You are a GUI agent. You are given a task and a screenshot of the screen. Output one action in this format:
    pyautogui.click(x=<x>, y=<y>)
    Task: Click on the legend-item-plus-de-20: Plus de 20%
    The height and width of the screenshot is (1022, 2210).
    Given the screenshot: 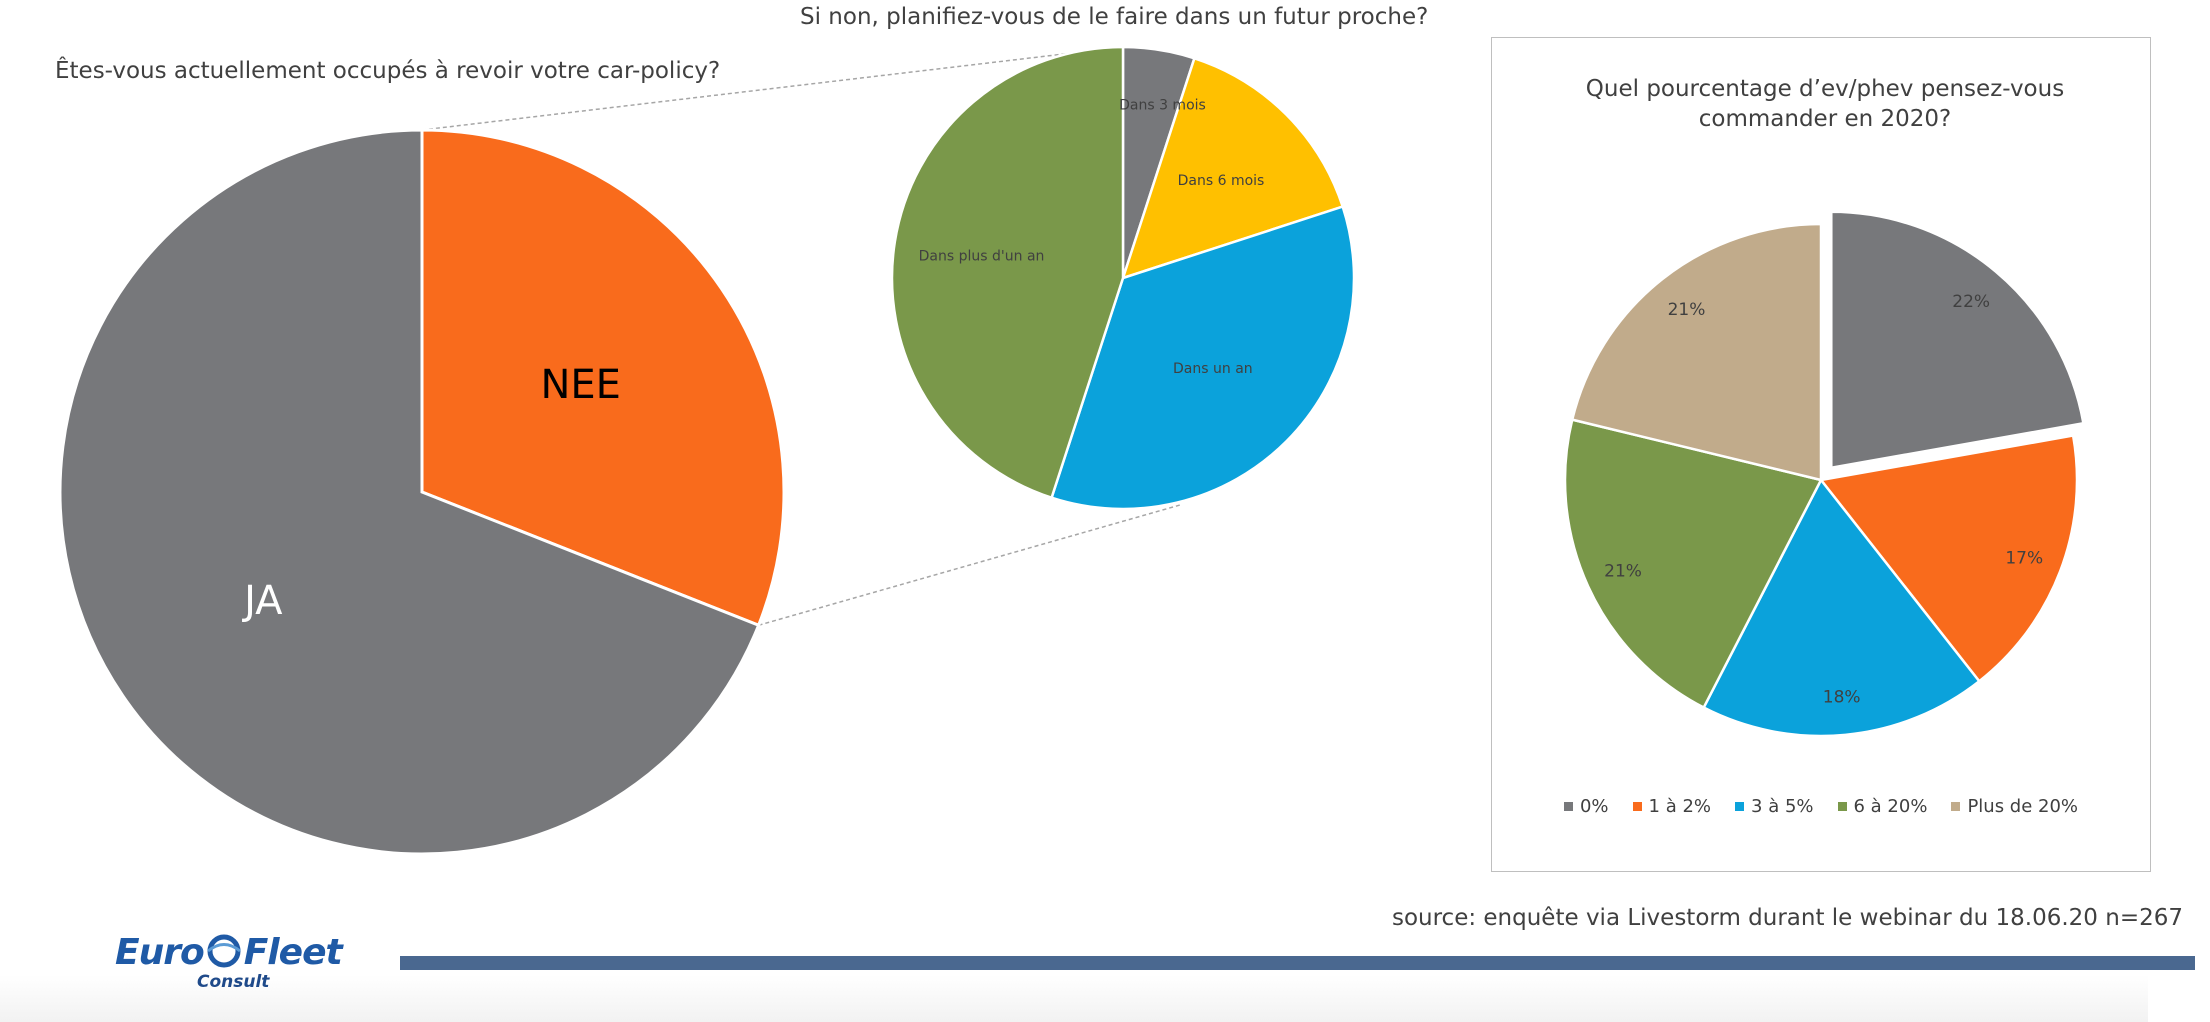 What is the action you would take?
    pyautogui.click(x=2014, y=806)
    